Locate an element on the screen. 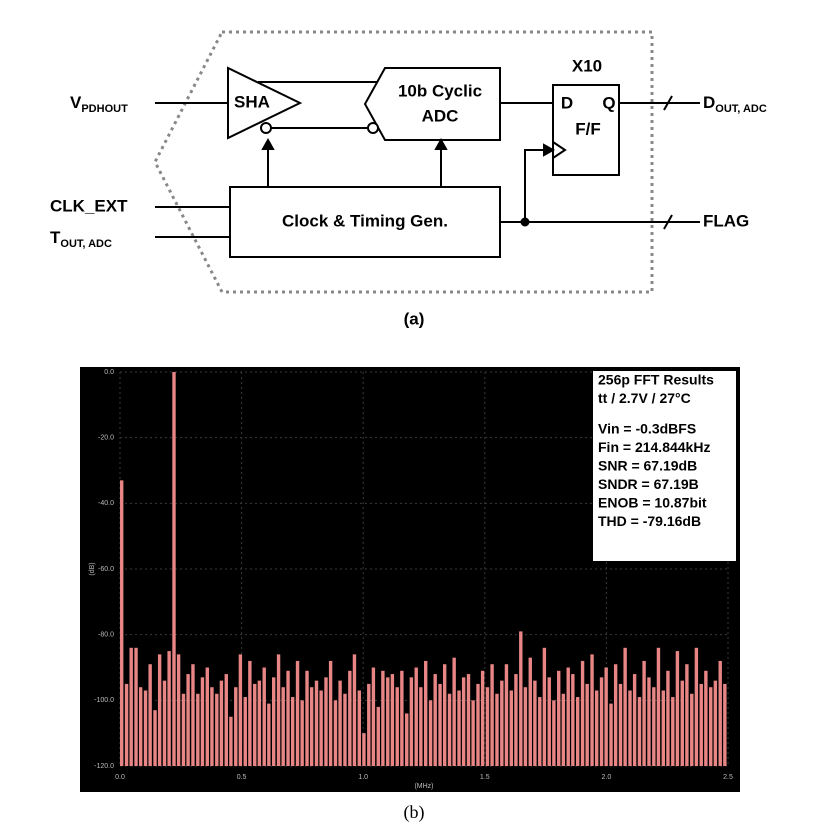 The height and width of the screenshot is (827, 828). block-label: Clock & Timing Gen. is located at coordinates (365, 220).